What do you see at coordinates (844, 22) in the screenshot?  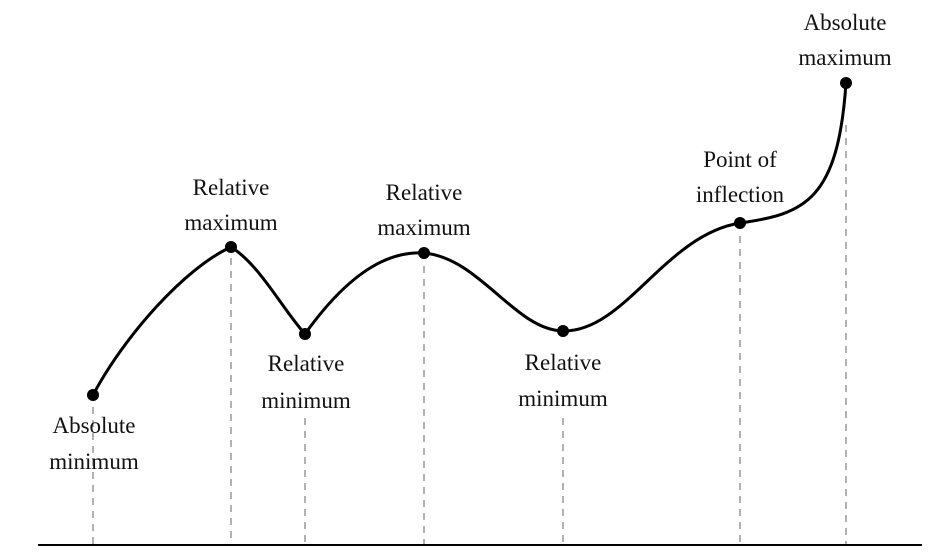 I see `label-absolute-maximum-line1: Absolute` at bounding box center [844, 22].